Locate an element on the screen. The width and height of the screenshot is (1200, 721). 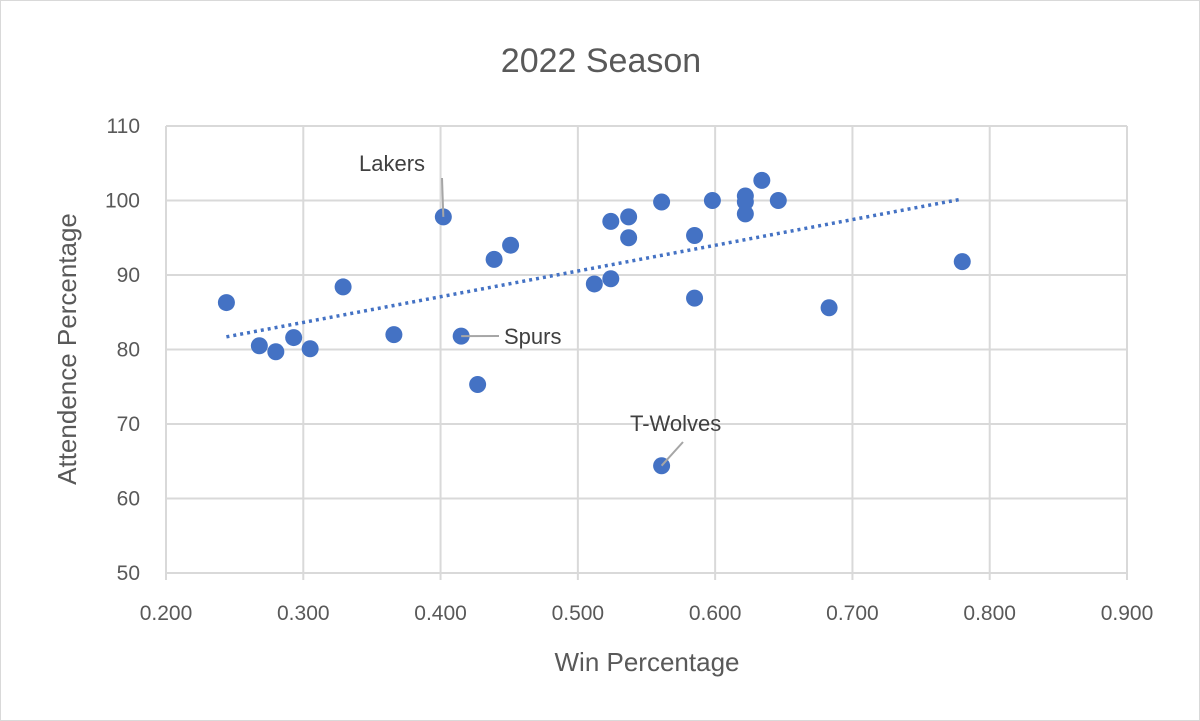
trendline is located at coordinates (594, 268).